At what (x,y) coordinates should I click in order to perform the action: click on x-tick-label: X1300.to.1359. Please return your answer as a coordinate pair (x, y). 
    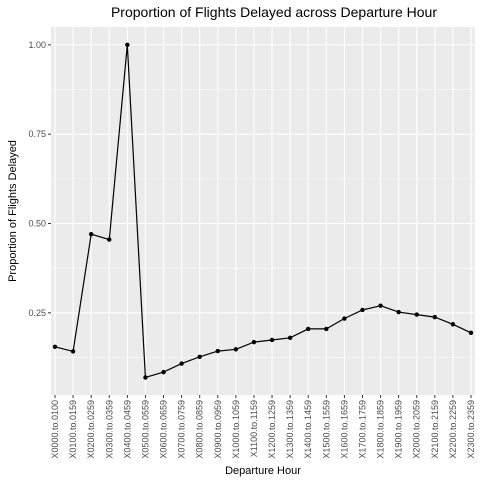
    Looking at the image, I should click on (290, 429).